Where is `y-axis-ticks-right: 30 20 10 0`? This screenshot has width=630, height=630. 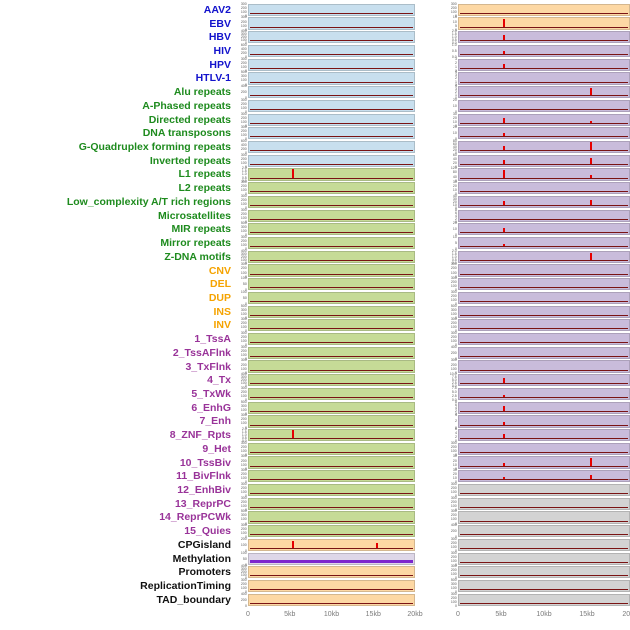
y-axis-ticks-right: 30 20 10 0 is located at coordinates (451, 188).